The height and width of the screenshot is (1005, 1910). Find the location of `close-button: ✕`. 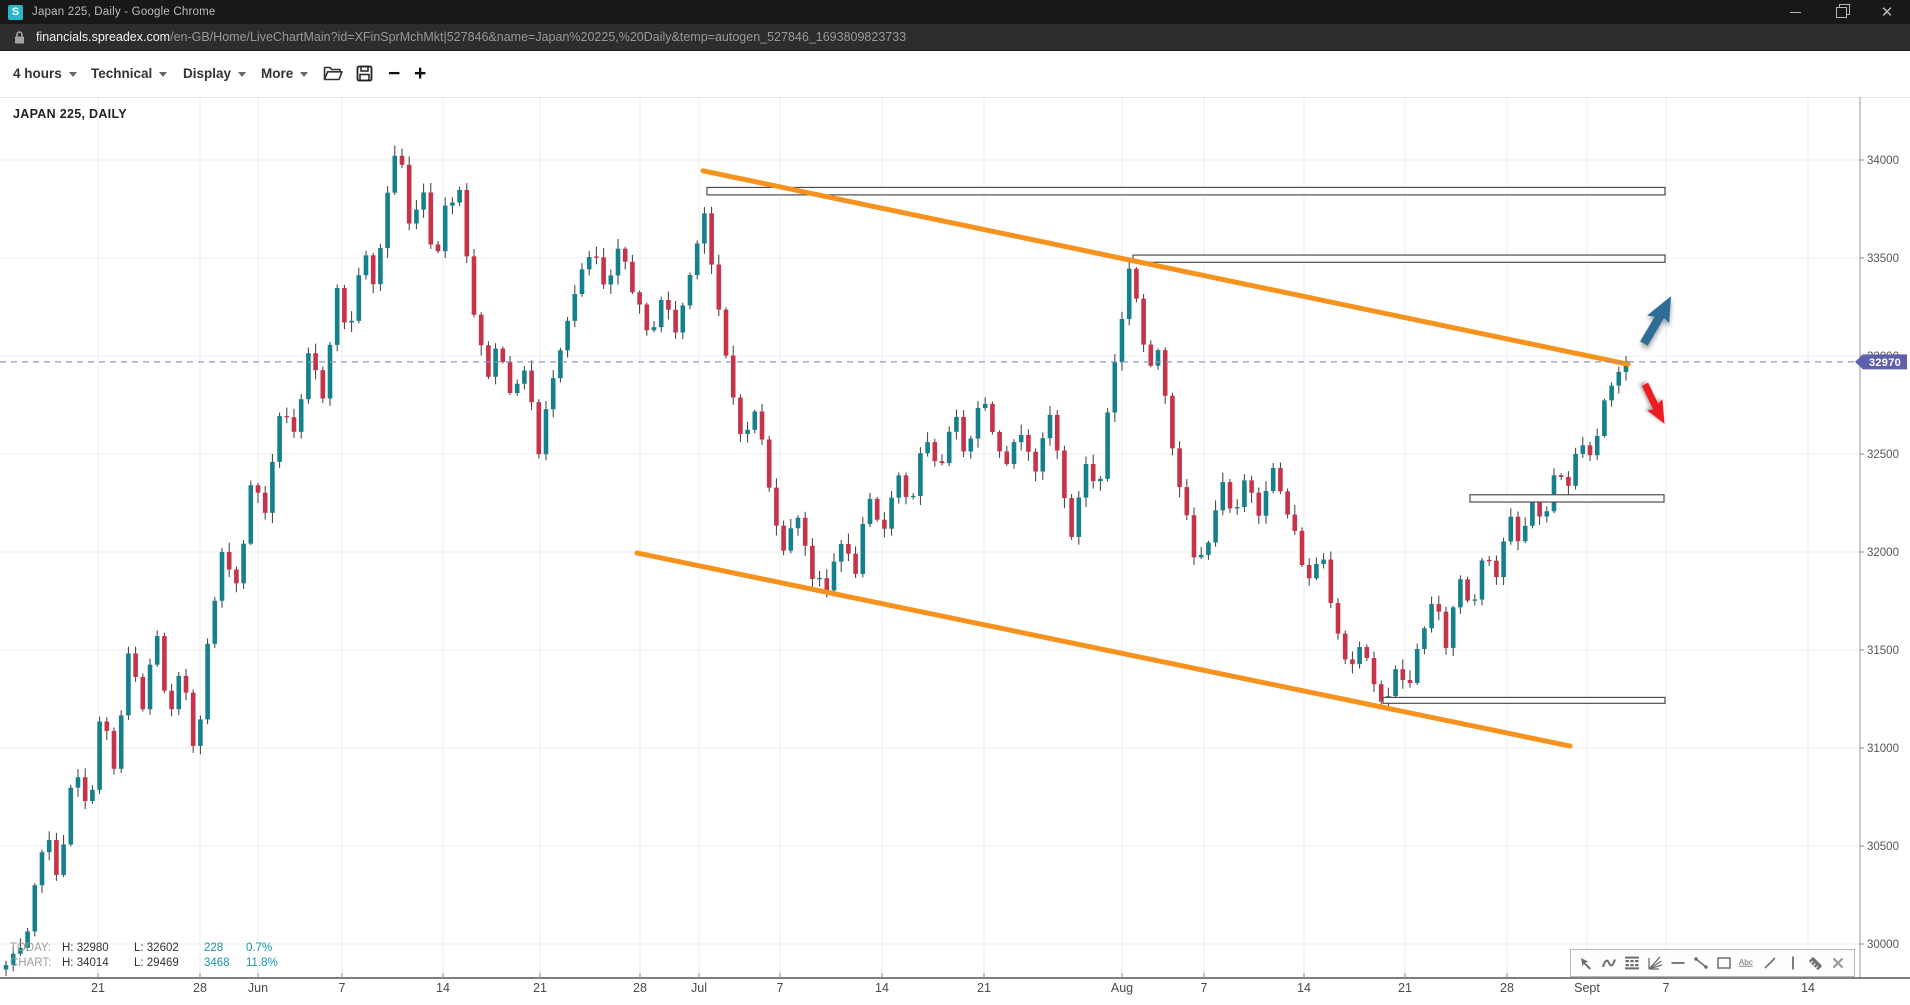

close-button: ✕ is located at coordinates (1887, 12).